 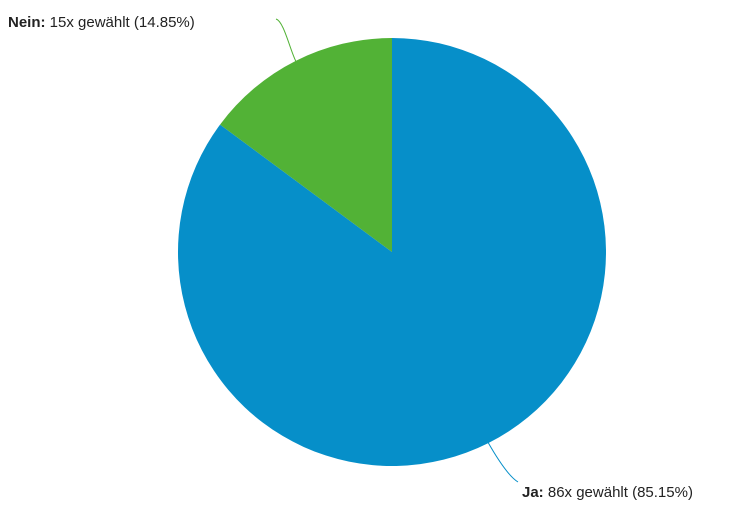 I want to click on pie-label-nein: Nein: 15x gewählt (14.85%), so click(x=101, y=22).